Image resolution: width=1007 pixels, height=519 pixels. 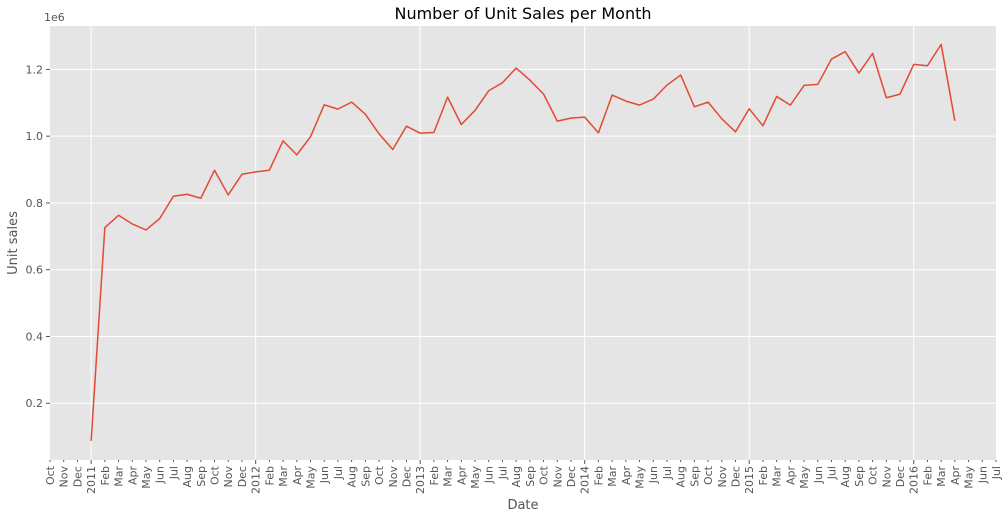 I want to click on y-tick-label: 0.6, so click(x=35, y=270).